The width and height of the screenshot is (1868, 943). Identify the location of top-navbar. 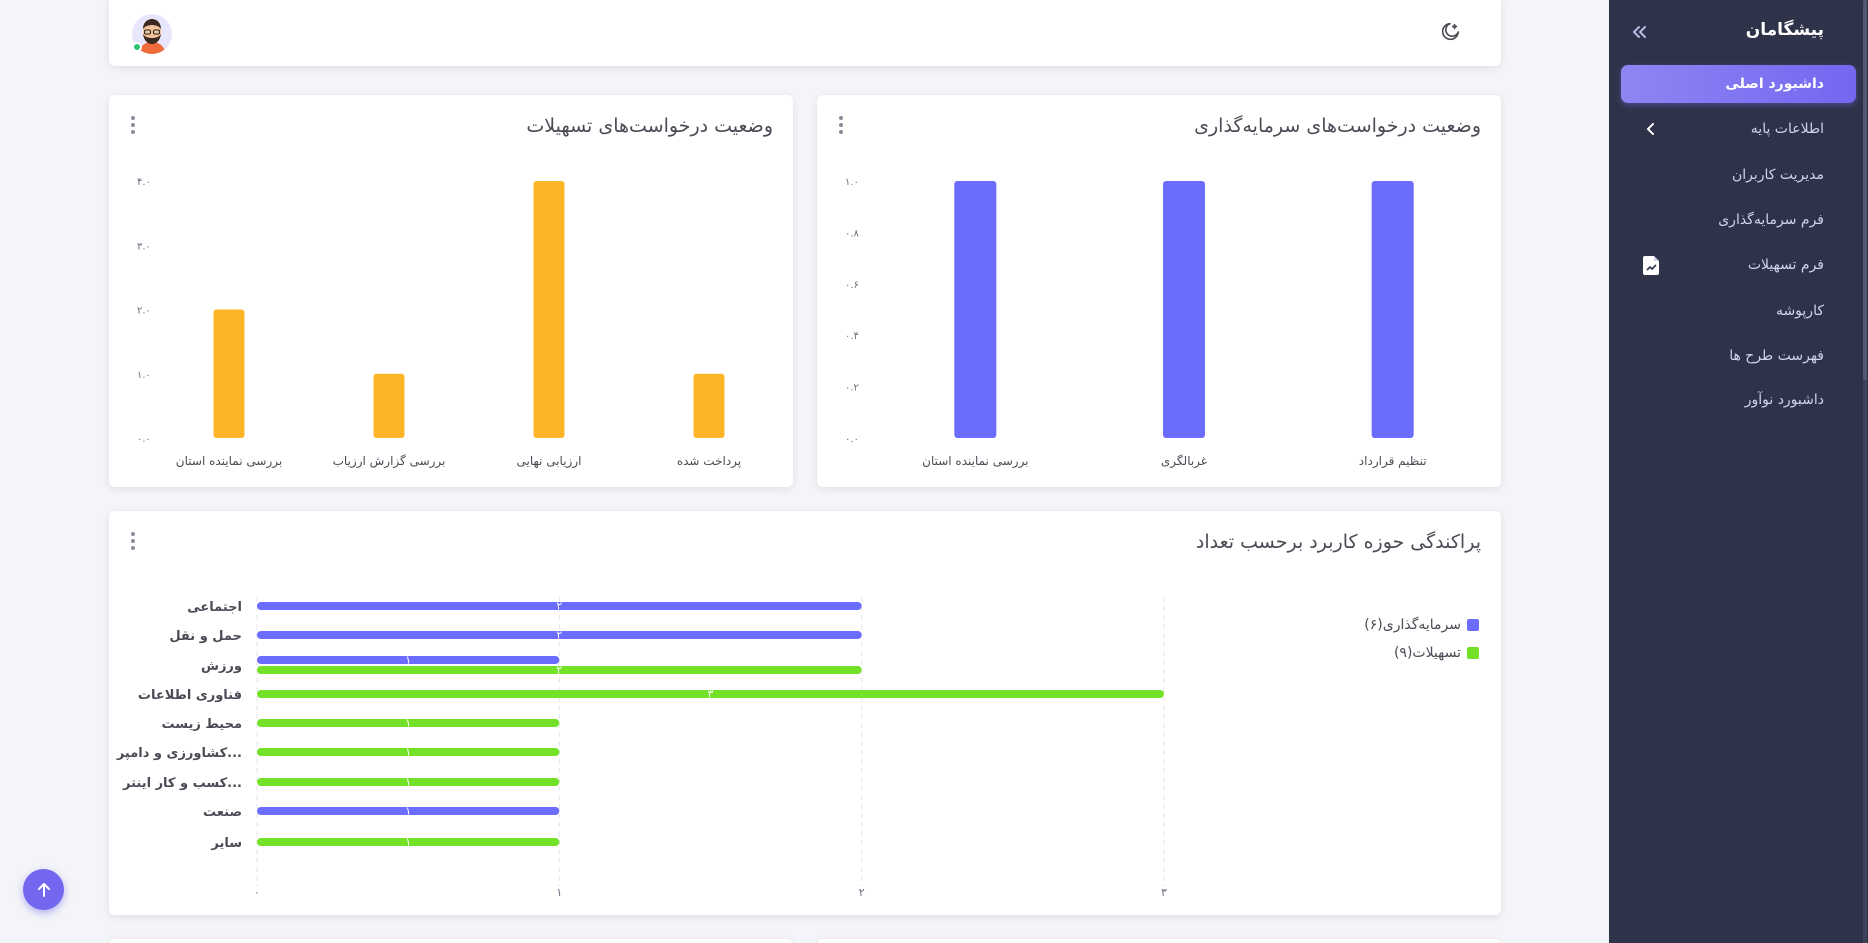
(805, 33).